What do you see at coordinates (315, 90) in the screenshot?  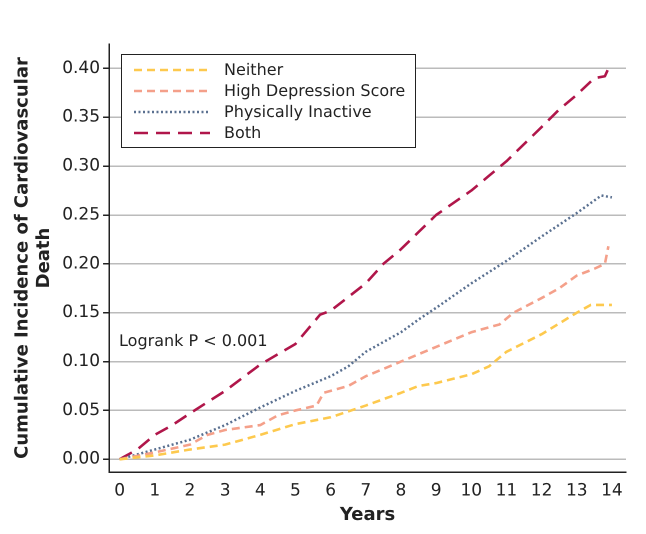 I see `legend-label: High Depression Score` at bounding box center [315, 90].